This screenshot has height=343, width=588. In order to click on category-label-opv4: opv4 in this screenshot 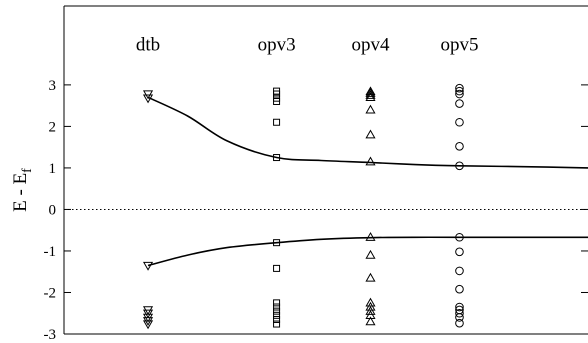, I will do `click(370, 44)`.